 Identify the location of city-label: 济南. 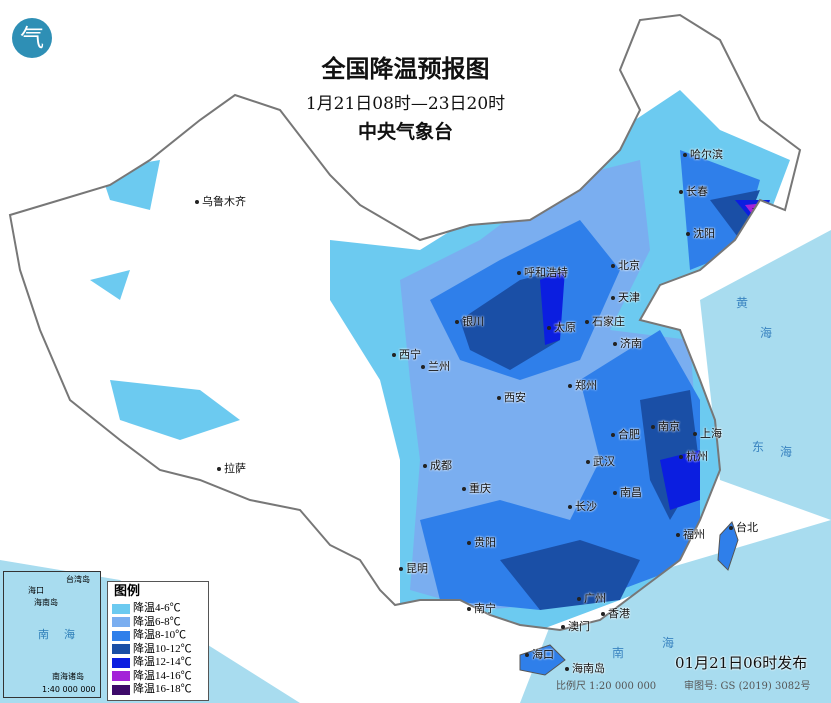
(627, 343).